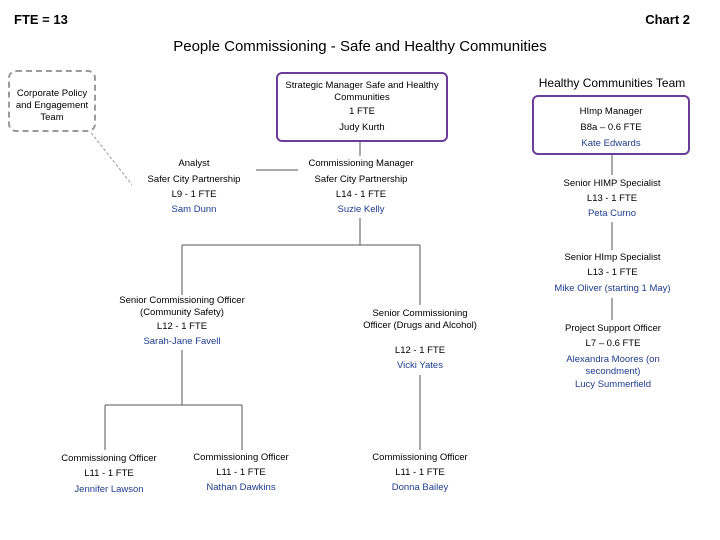 This screenshot has height=540, width=720. Describe the element at coordinates (420, 487) in the screenshot. I see `officer-name: Donna Bailey` at that location.